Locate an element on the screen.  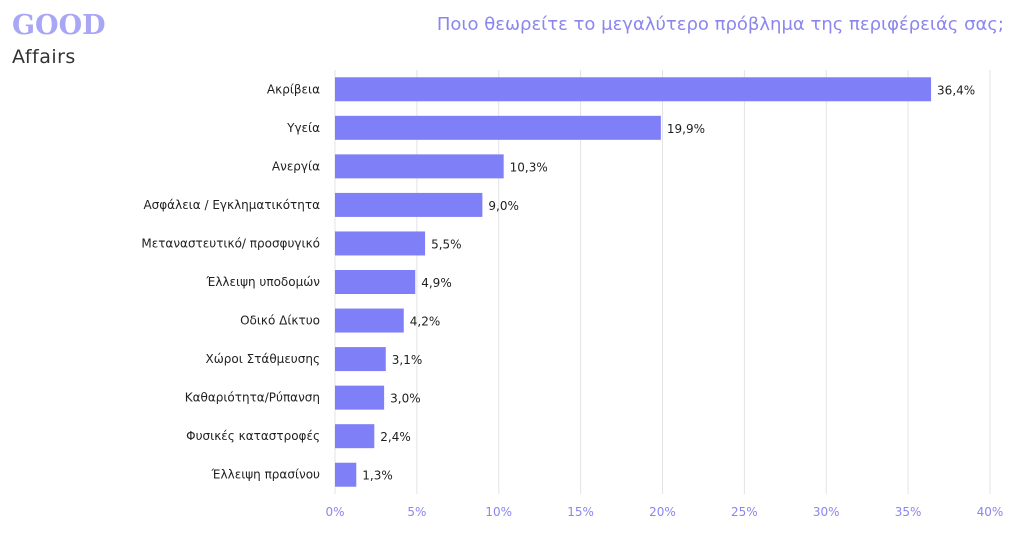
x-tick-label: 5% is located at coordinates (416, 512).